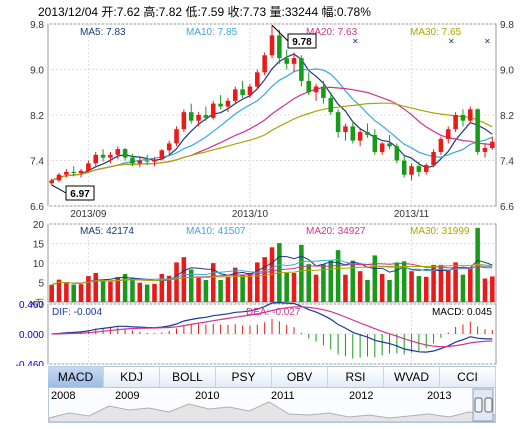 This screenshot has height=429, width=521. What do you see at coordinates (88, 214) in the screenshot?
I see `price-x-tick: 2013/09` at bounding box center [88, 214].